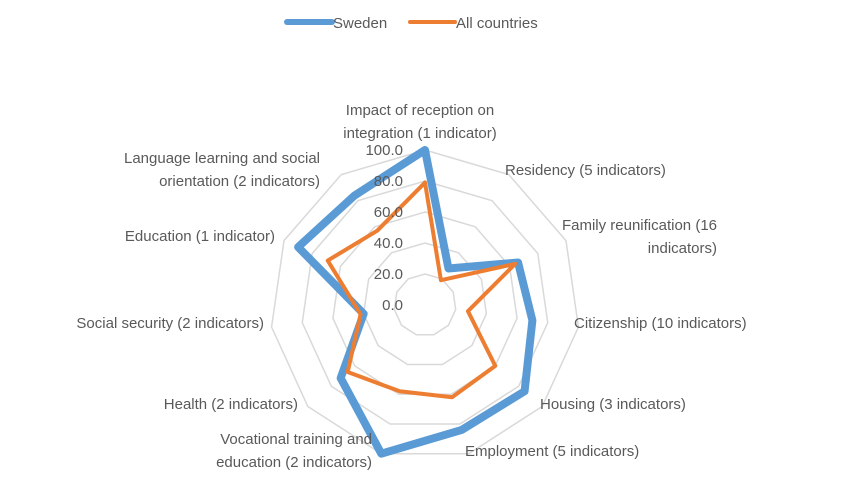 The image size is (846, 495). Describe the element at coordinates (200, 236) in the screenshot. I see `category-label: Education (1 indicator)` at that location.